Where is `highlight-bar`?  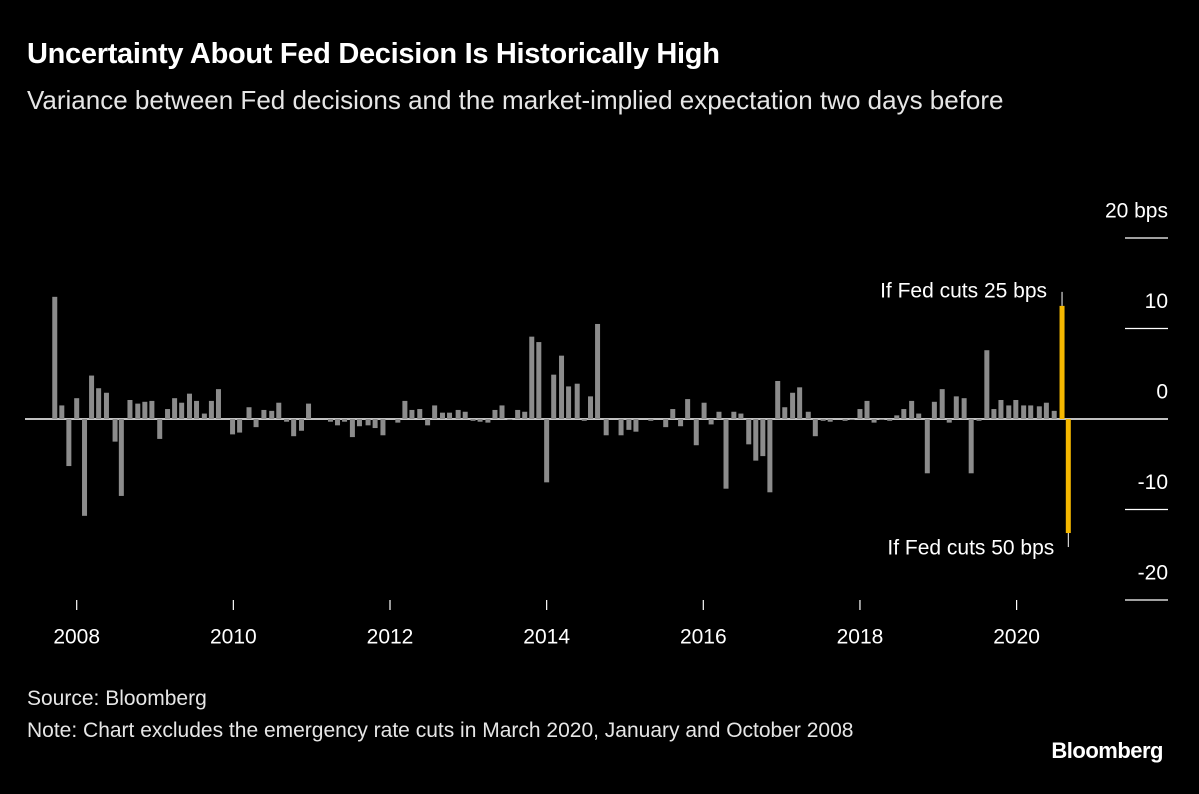 highlight-bar is located at coordinates (1062, 362).